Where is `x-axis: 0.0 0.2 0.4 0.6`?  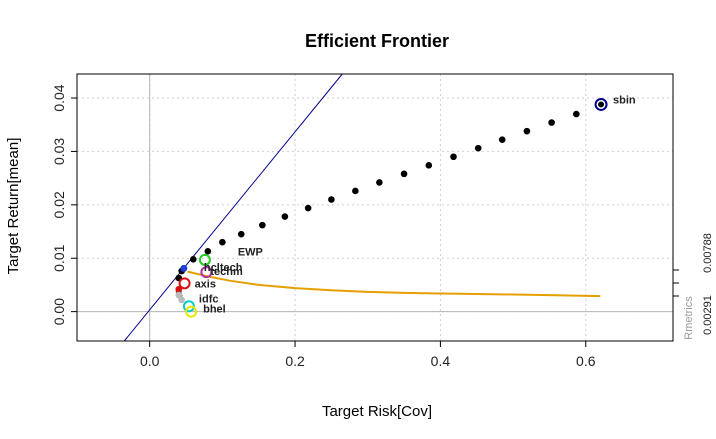 x-axis: 0.0 0.2 0.4 0.6 is located at coordinates (368, 355).